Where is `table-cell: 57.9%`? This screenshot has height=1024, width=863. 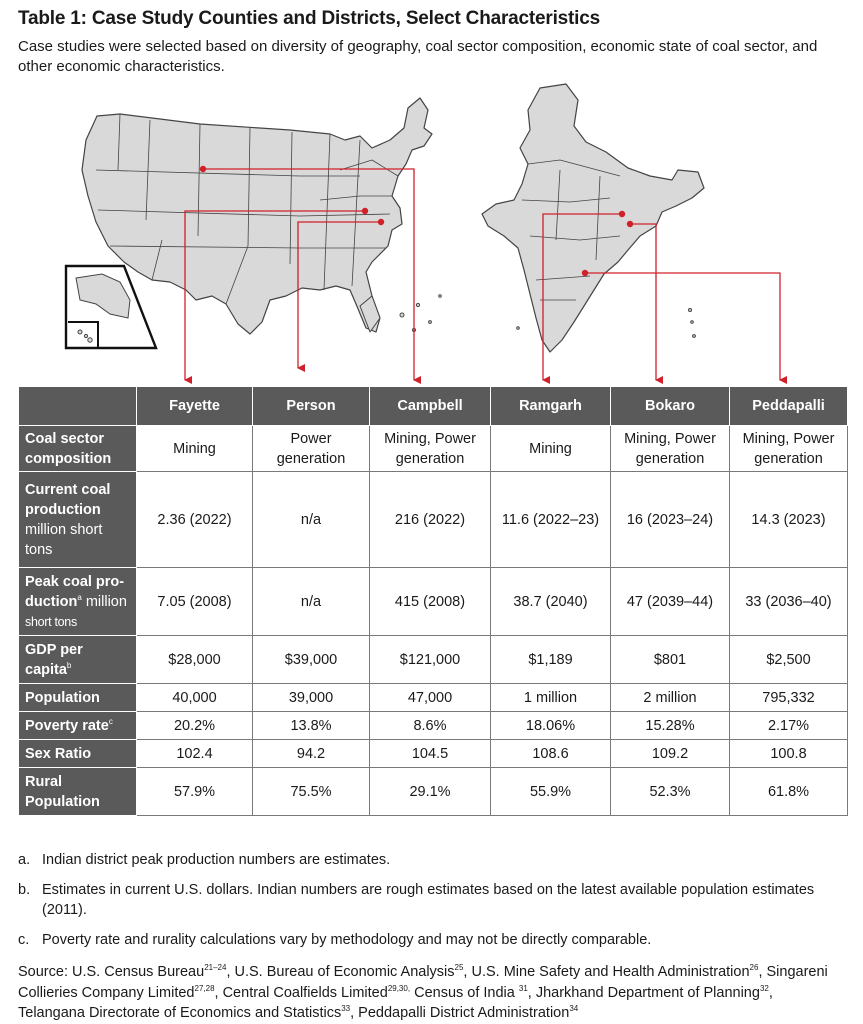
table-cell: 57.9% is located at coordinates (194, 791).